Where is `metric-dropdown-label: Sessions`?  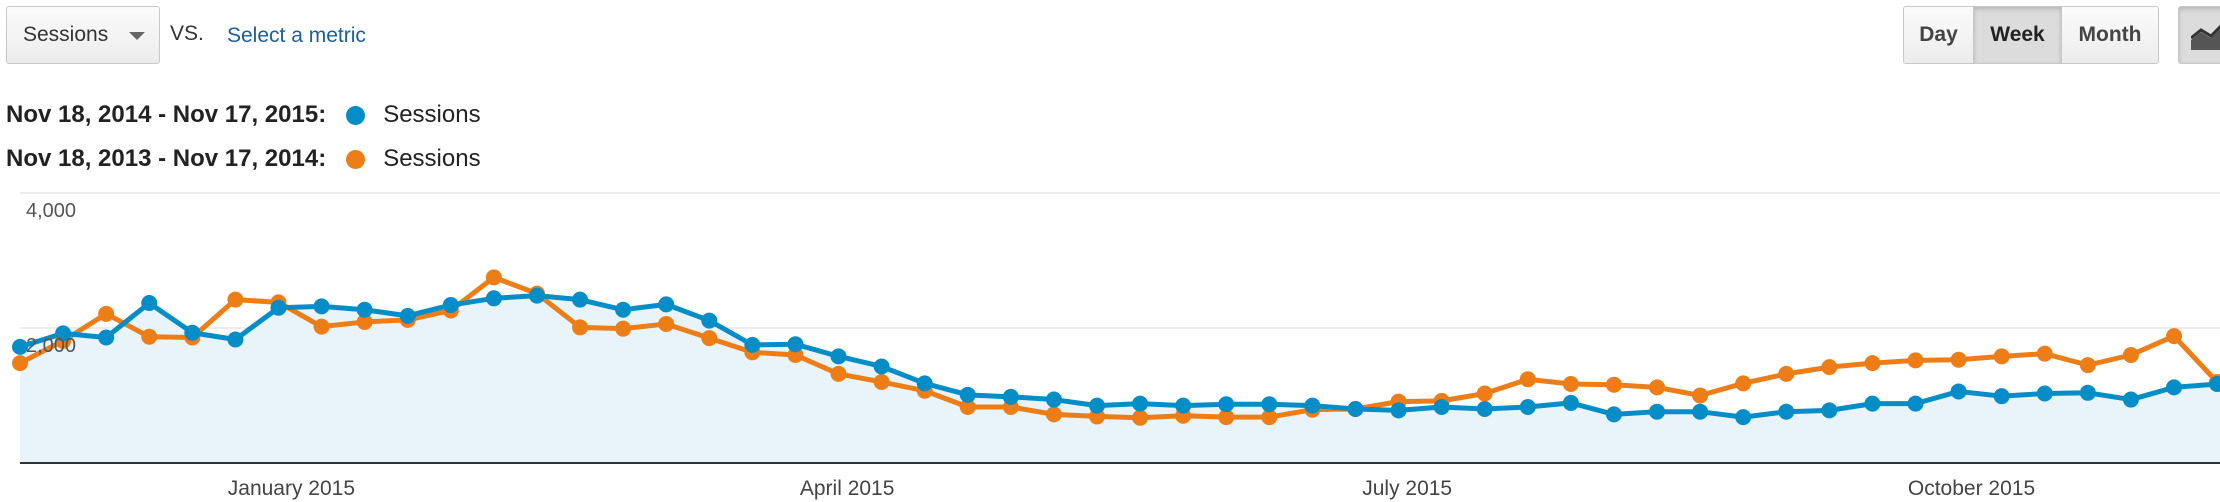
metric-dropdown-label: Sessions is located at coordinates (66, 34).